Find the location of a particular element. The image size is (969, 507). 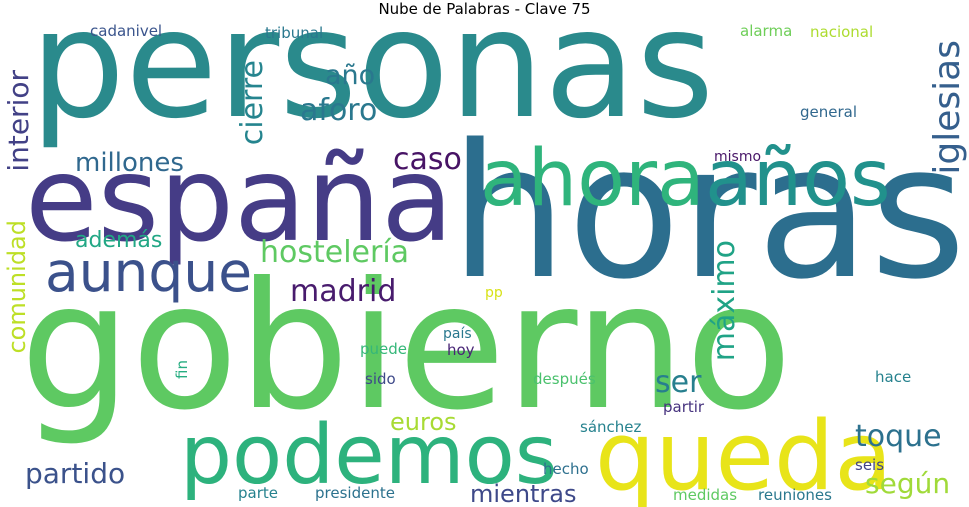

word: sánchez is located at coordinates (611, 427).